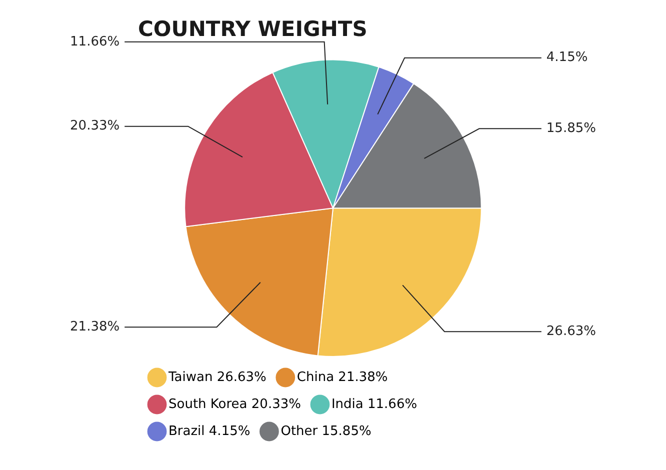 The image size is (666, 470). What do you see at coordinates (571, 128) in the screenshot?
I see `data-label: 15.85%` at bounding box center [571, 128].